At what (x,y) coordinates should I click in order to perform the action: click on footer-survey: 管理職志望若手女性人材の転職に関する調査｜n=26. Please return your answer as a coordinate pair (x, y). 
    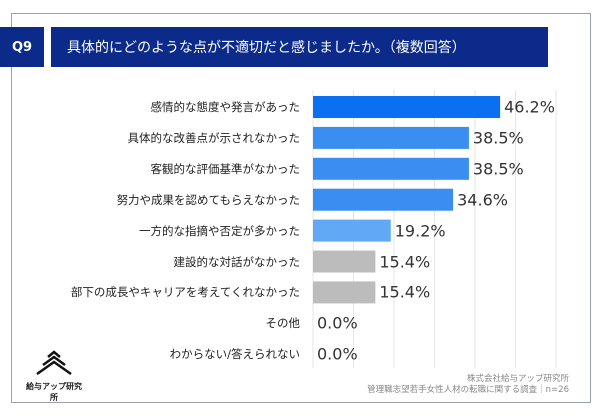
    Looking at the image, I should click on (468, 390).